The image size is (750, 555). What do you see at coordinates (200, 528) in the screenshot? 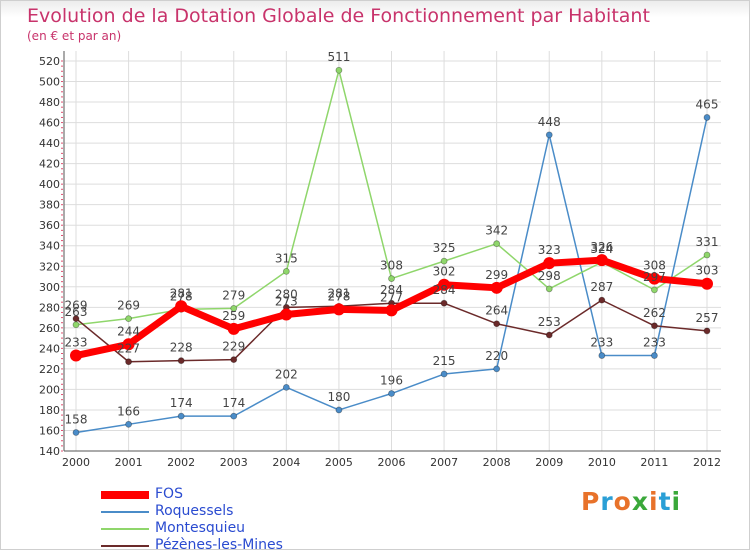
I see `legend-label: Montesquieu` at bounding box center [200, 528].